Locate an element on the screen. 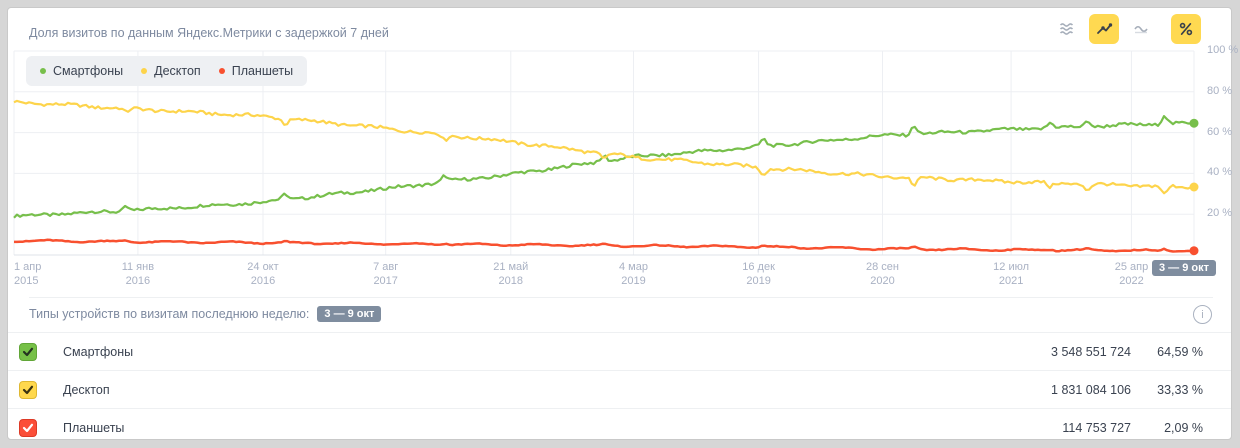 This screenshot has width=1240, height=448. percent-icon is located at coordinates (1186, 29).